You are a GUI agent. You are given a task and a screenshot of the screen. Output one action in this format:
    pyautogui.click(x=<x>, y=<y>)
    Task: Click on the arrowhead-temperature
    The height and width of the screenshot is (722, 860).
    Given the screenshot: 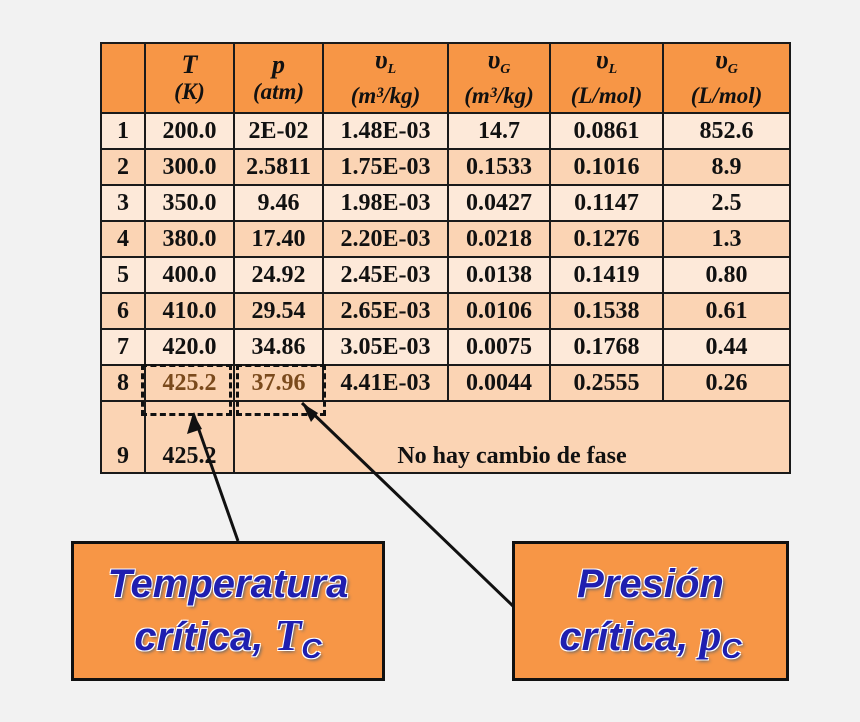 What is the action you would take?
    pyautogui.click(x=194, y=423)
    